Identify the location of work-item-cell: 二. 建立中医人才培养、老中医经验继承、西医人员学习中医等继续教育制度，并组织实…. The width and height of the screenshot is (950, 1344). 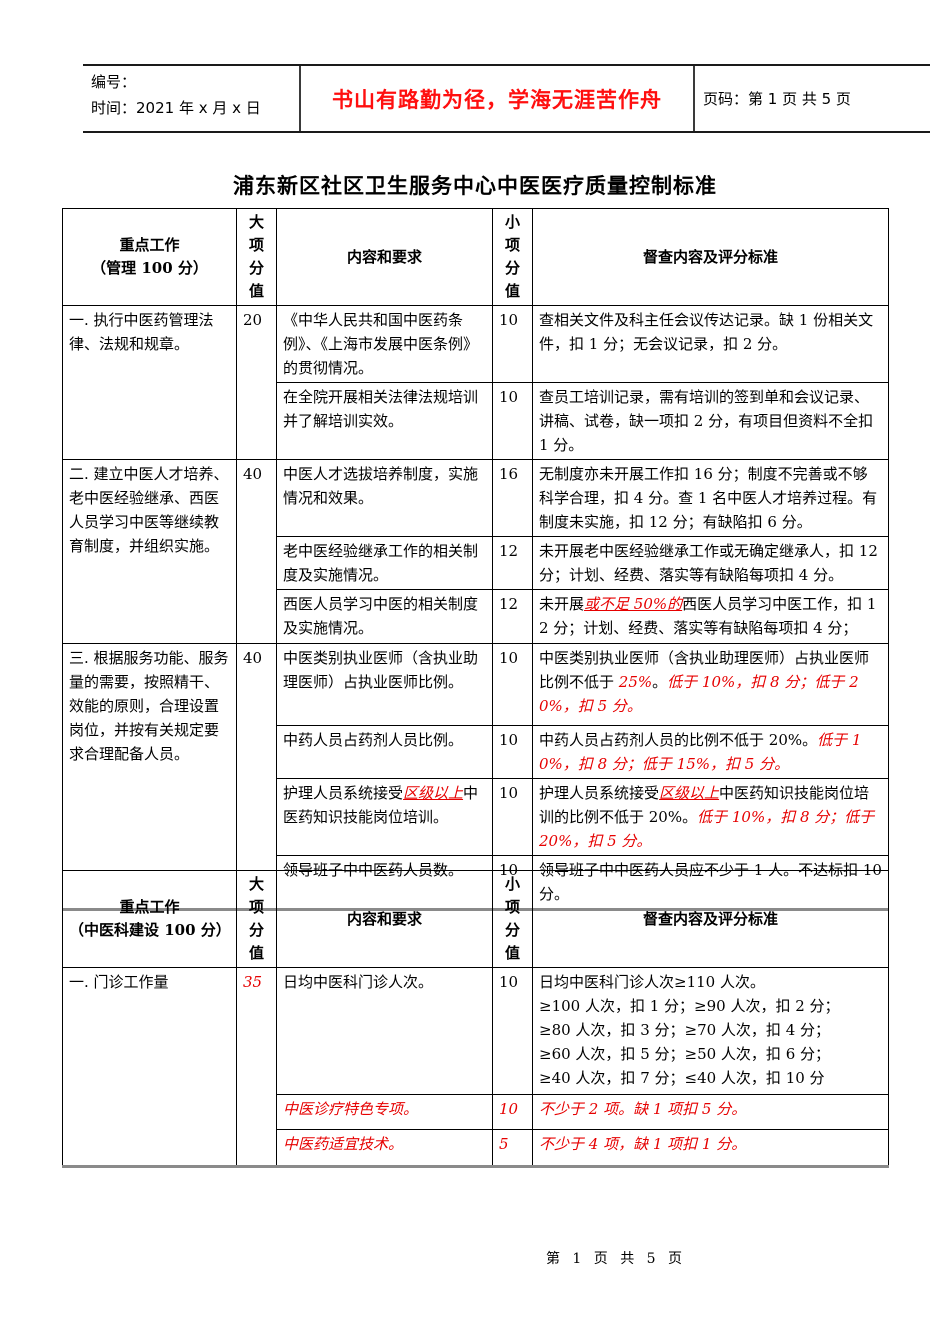
(149, 551).